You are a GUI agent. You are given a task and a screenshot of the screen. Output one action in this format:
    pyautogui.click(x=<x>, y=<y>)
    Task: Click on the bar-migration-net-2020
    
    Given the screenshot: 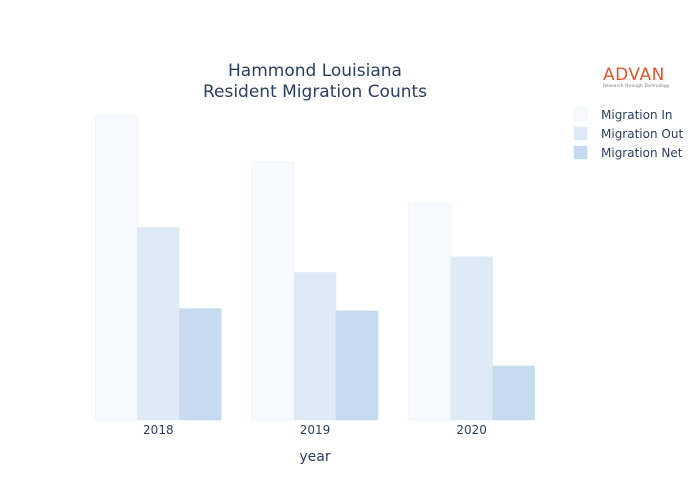 What is the action you would take?
    pyautogui.click(x=513, y=393)
    